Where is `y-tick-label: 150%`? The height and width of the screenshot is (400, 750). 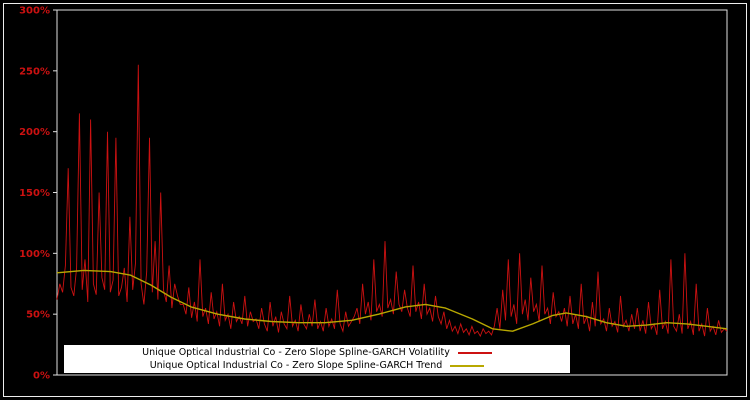
y-tick-label: 150% is located at coordinates (34, 193).